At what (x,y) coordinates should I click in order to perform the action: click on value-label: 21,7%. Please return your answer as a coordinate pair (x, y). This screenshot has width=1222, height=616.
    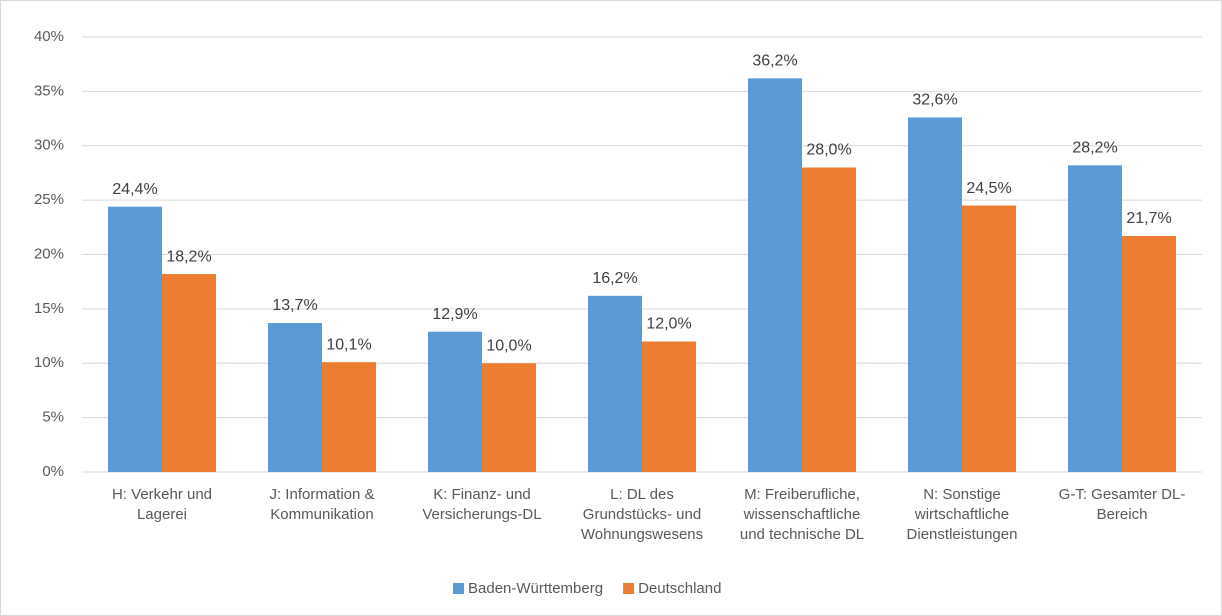
    Looking at the image, I should click on (1148, 218).